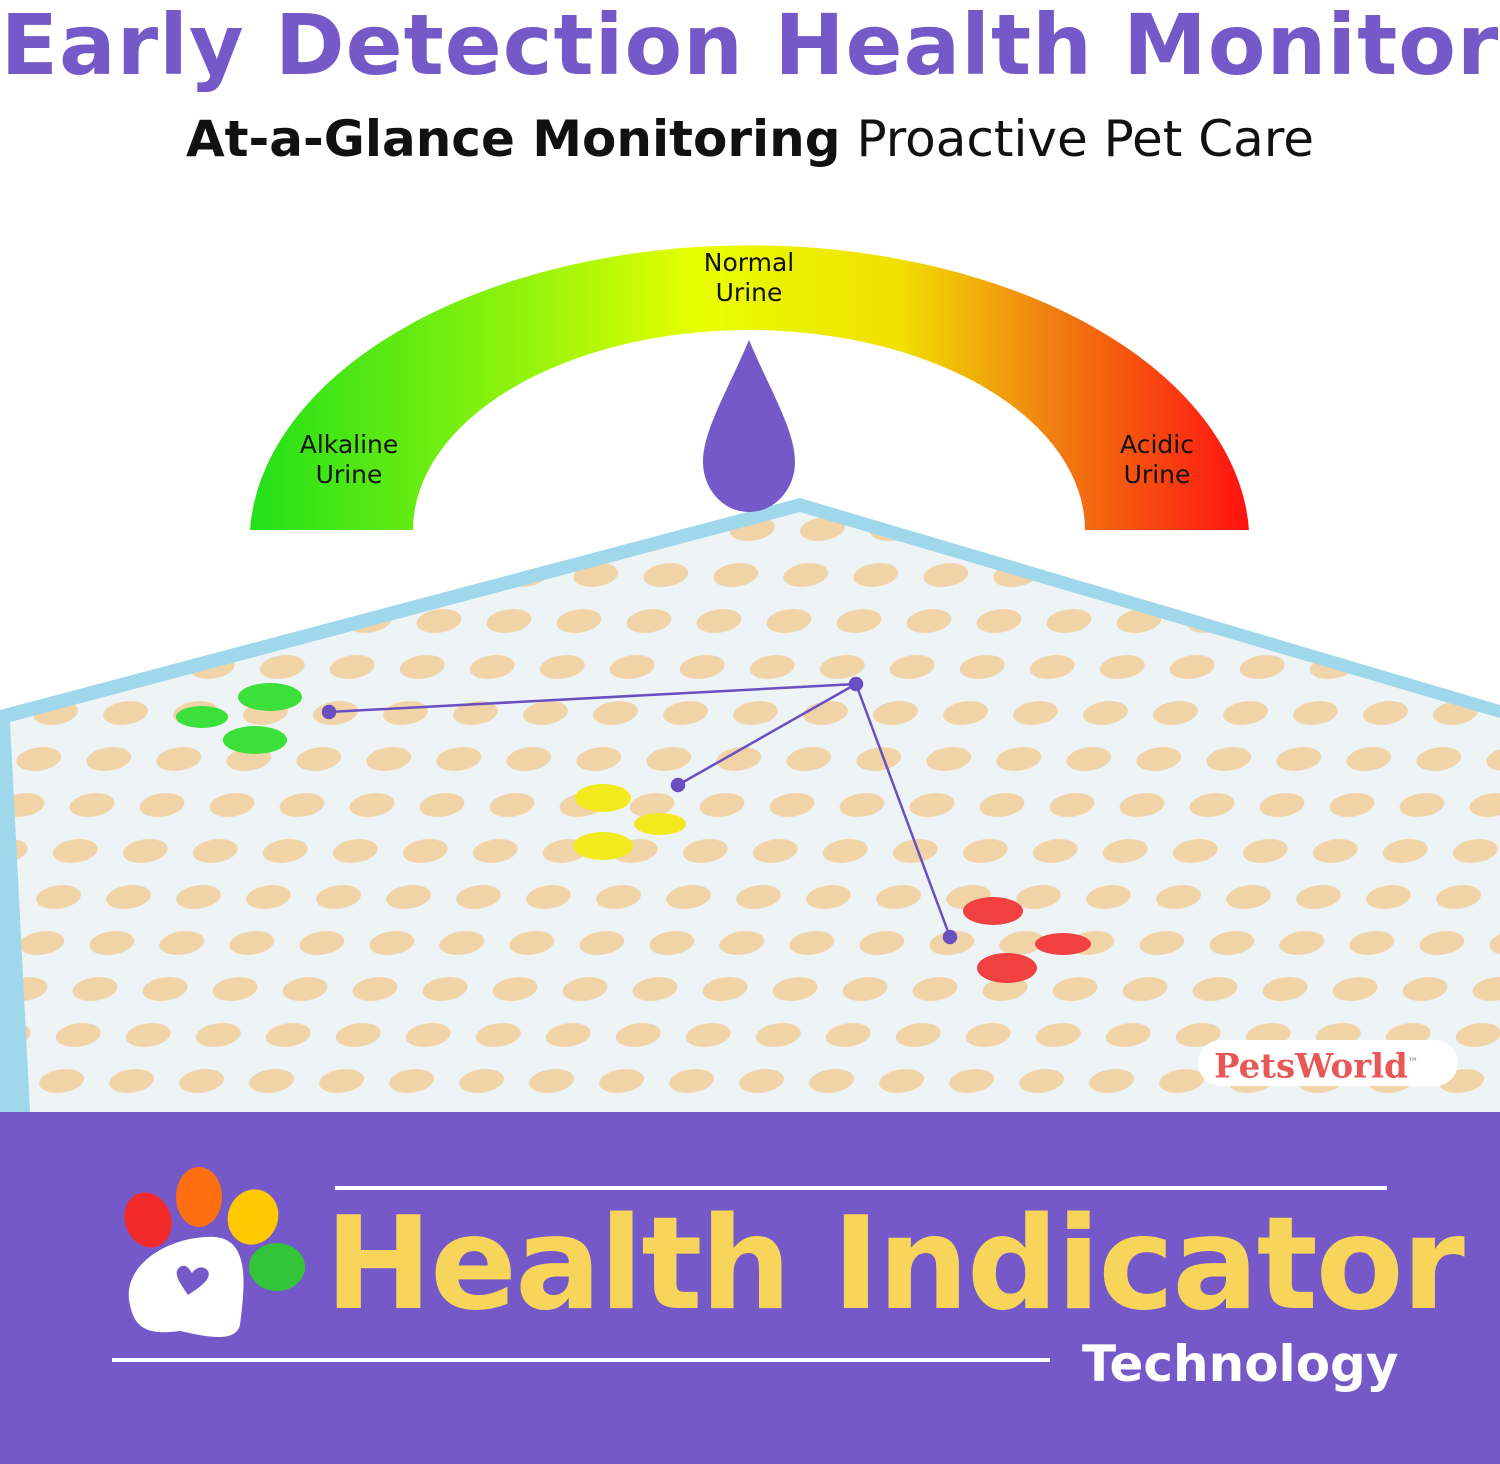 The image size is (1500, 1464). What do you see at coordinates (861, 1188) in the screenshot?
I see `top-rule` at bounding box center [861, 1188].